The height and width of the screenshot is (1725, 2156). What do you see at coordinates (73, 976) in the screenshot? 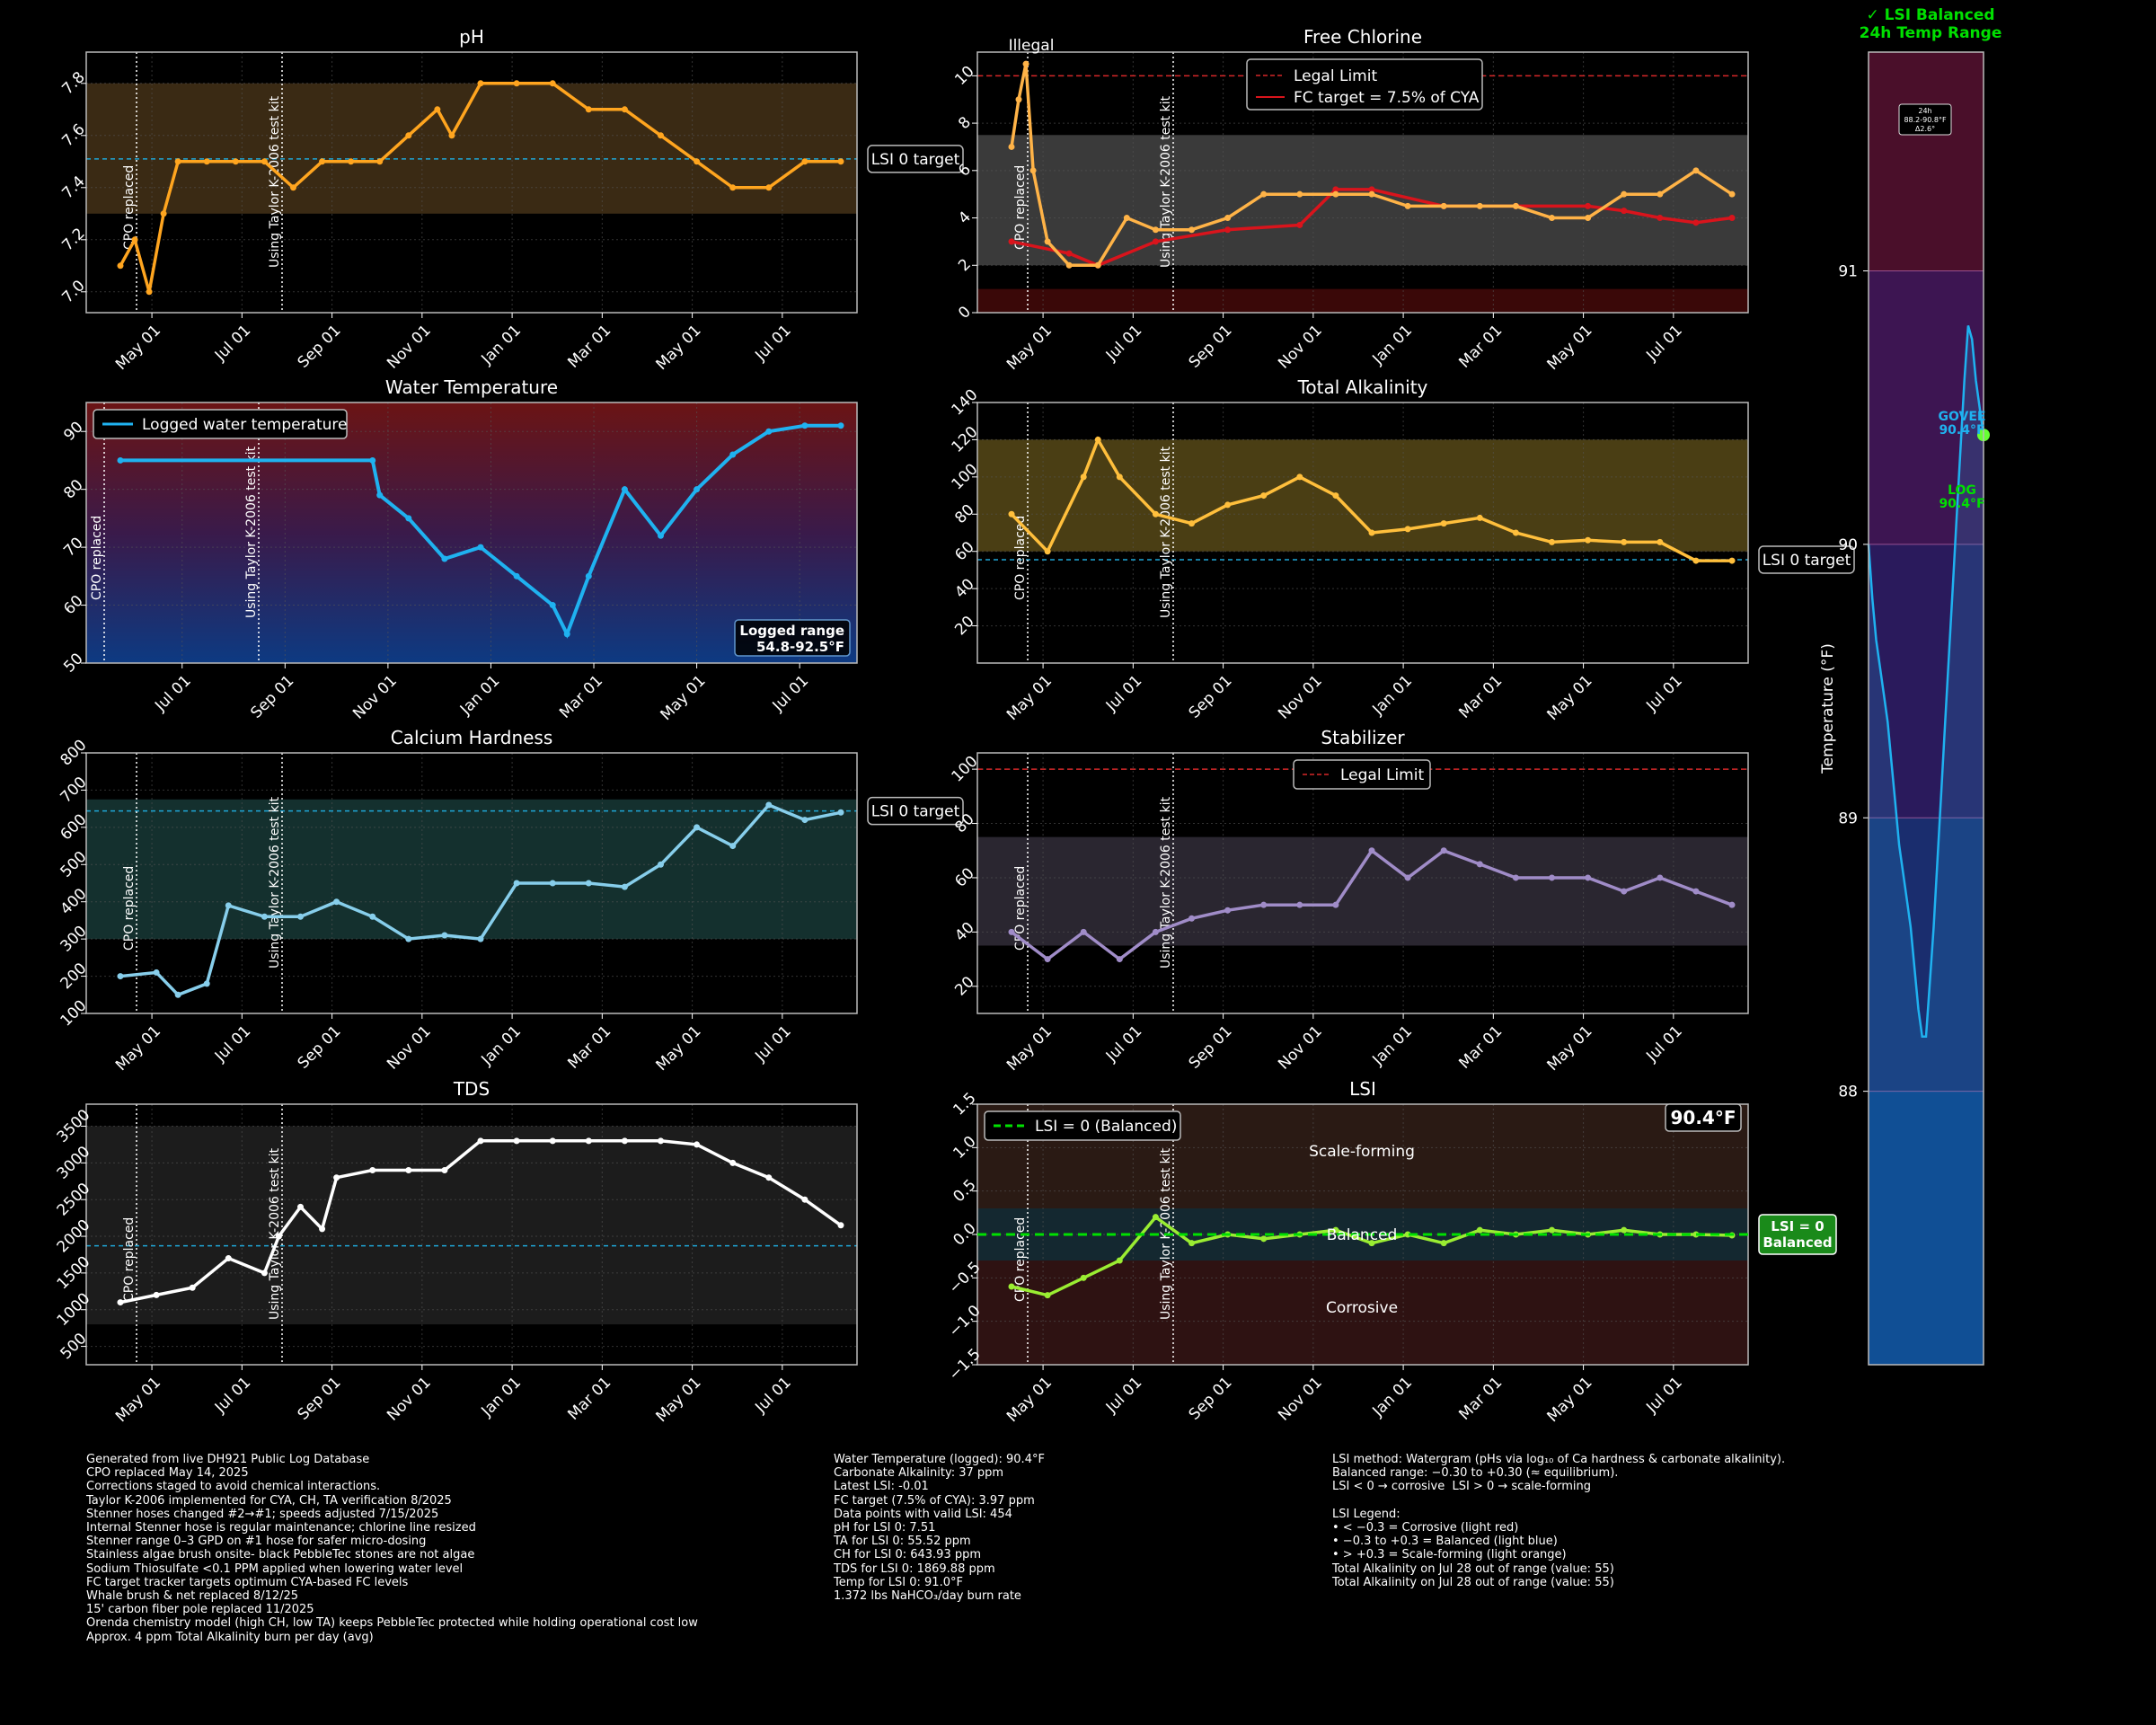
I see `y-tick-label: 200` at bounding box center [73, 976].